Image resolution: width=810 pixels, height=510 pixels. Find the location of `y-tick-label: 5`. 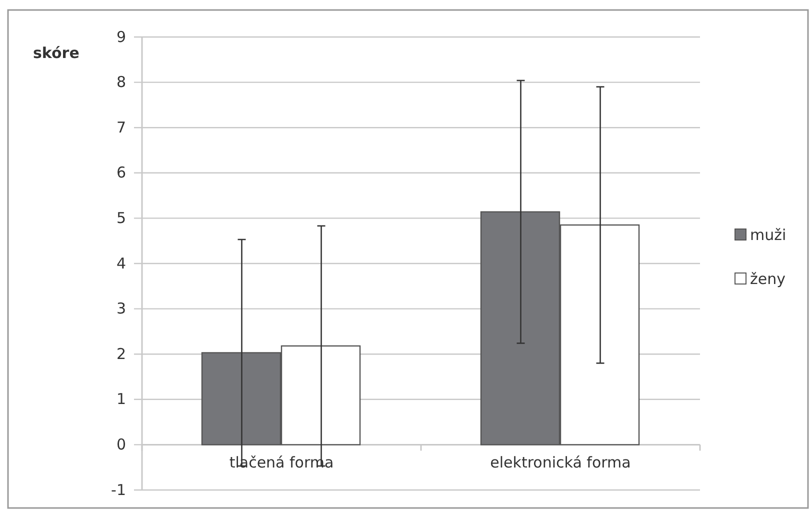

y-tick-label: 5 is located at coordinates (121, 218).